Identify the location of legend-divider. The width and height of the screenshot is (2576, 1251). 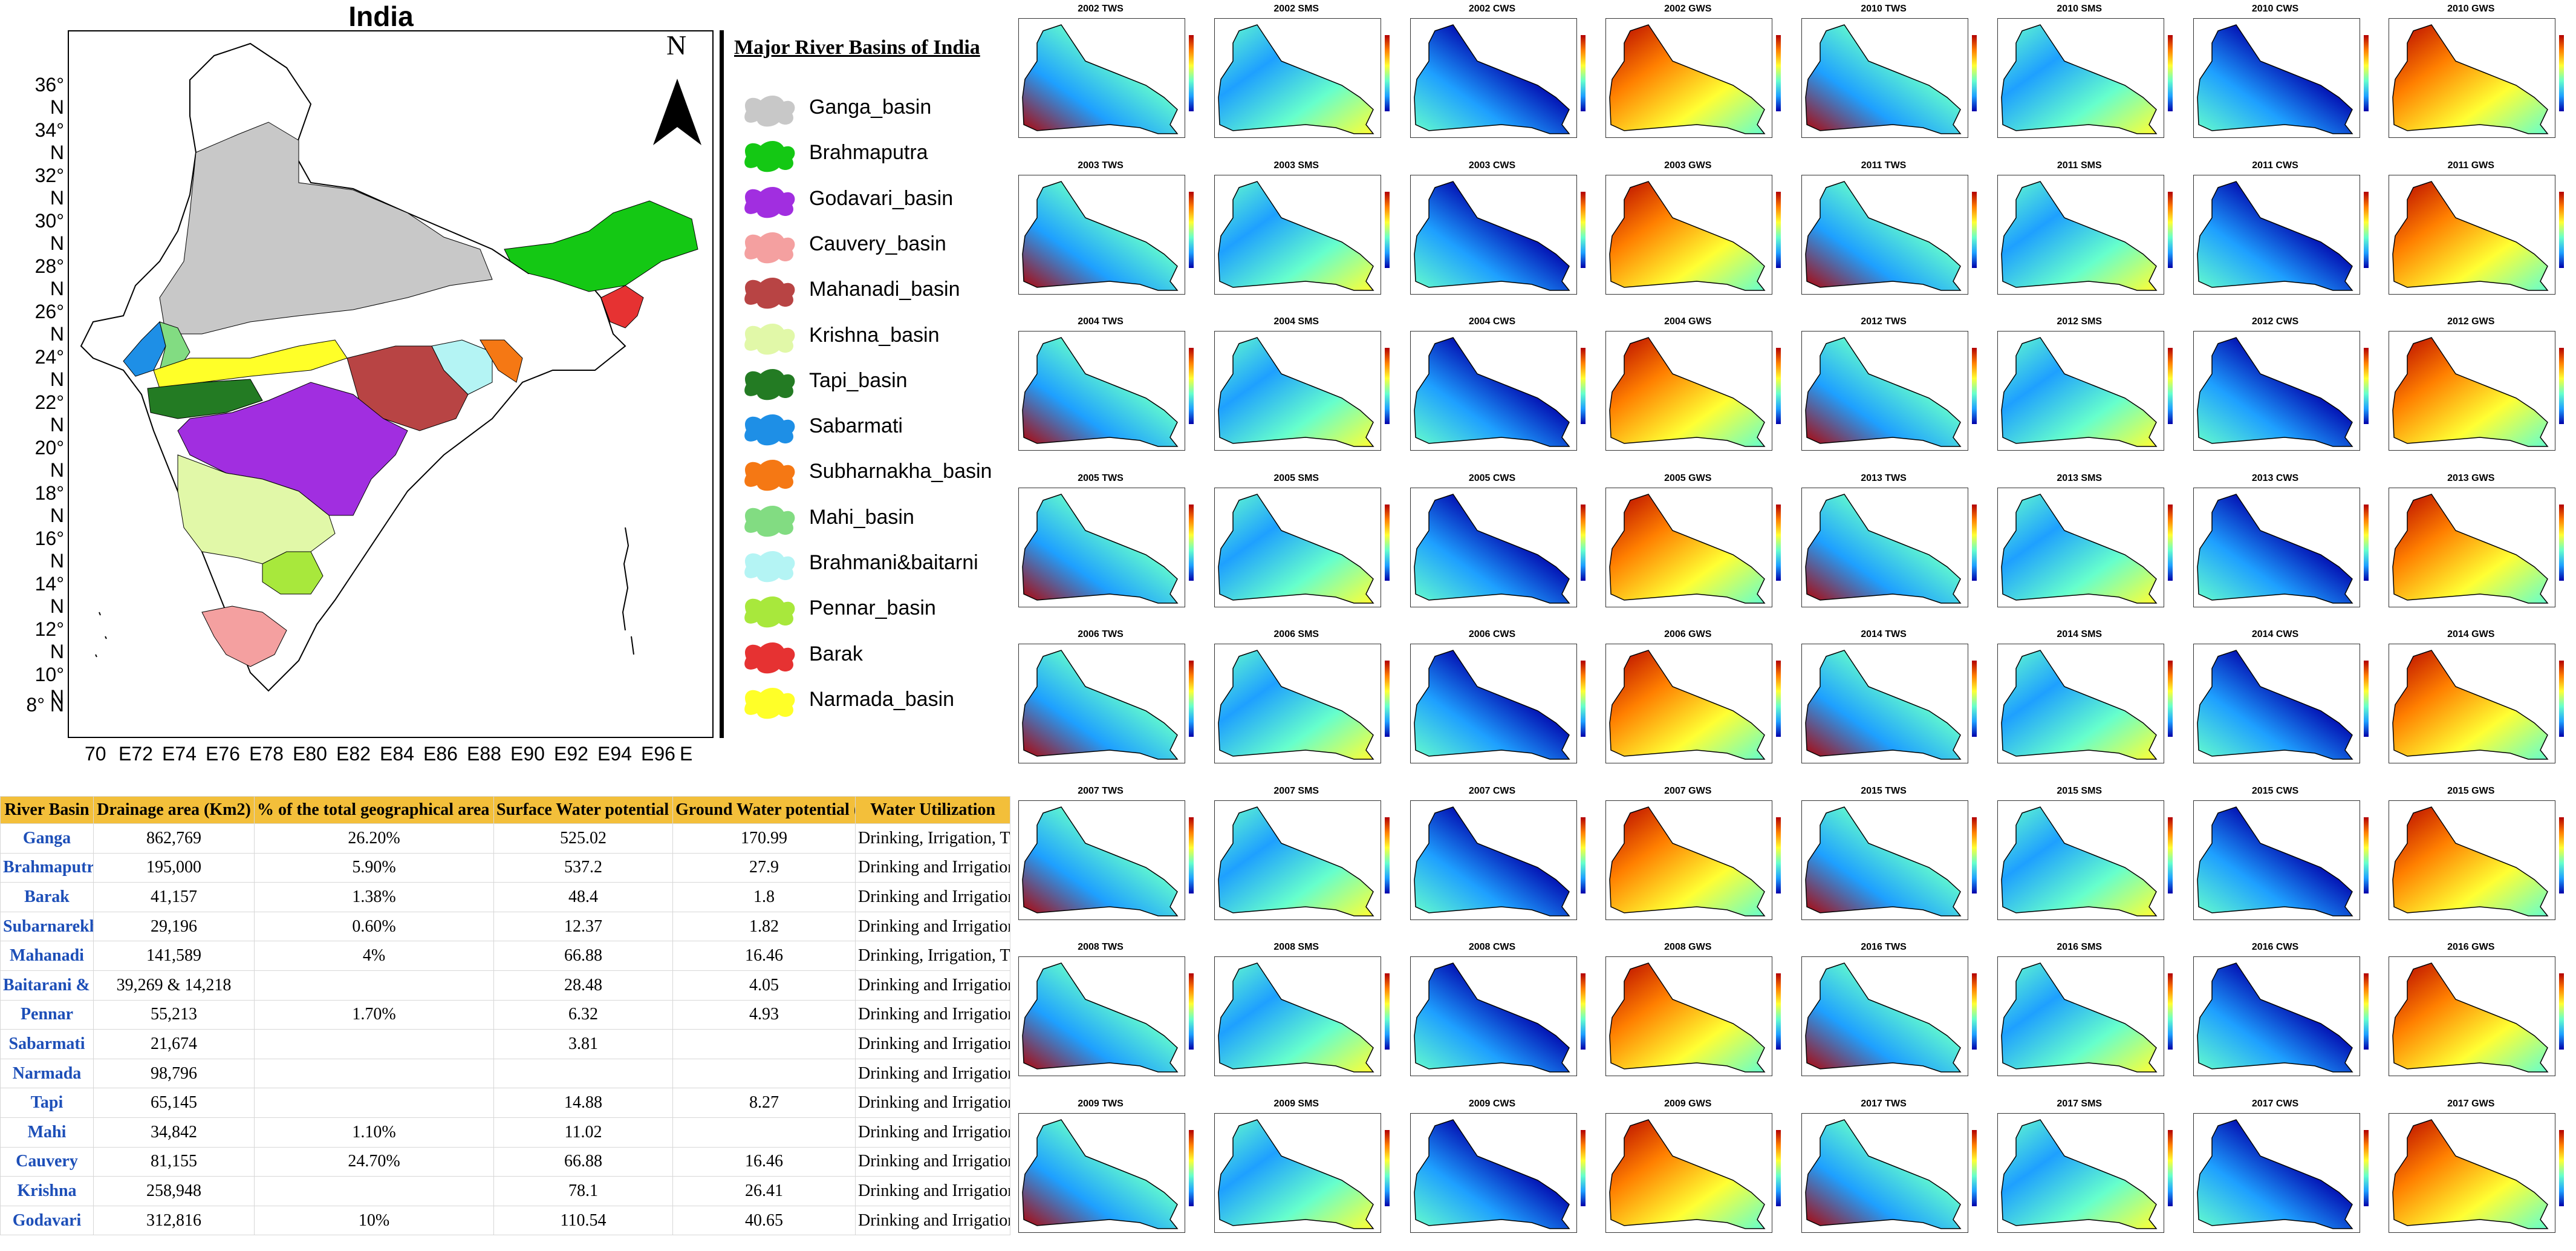
(722, 384).